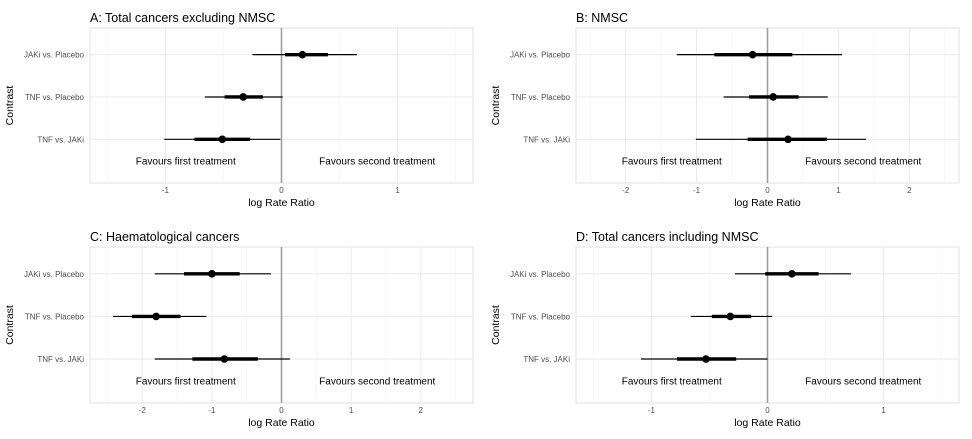 This screenshot has height=439, width=972. I want to click on panel-title: D: Total cancers including NMSC, so click(667, 237).